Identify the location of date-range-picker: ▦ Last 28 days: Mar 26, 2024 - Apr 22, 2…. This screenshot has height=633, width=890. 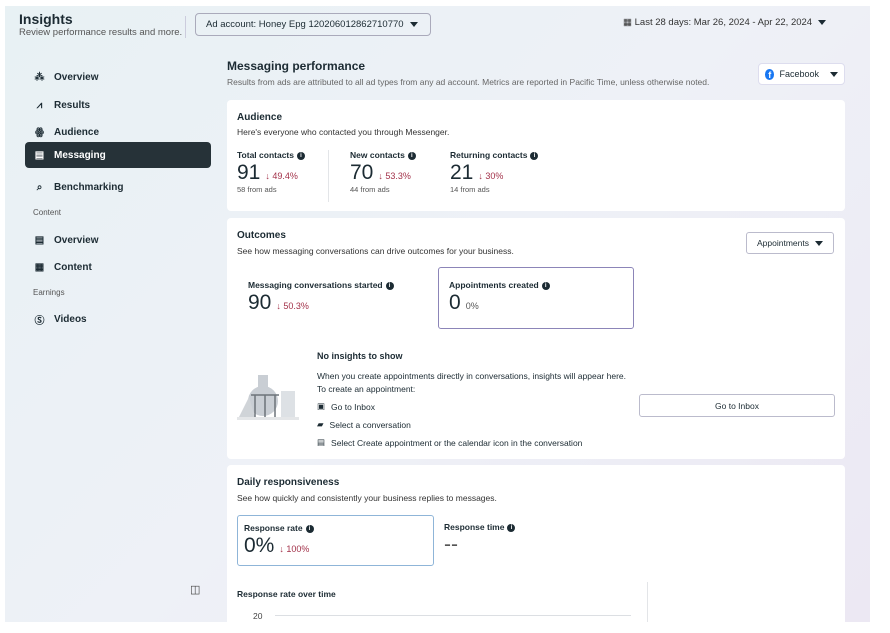
(725, 22).